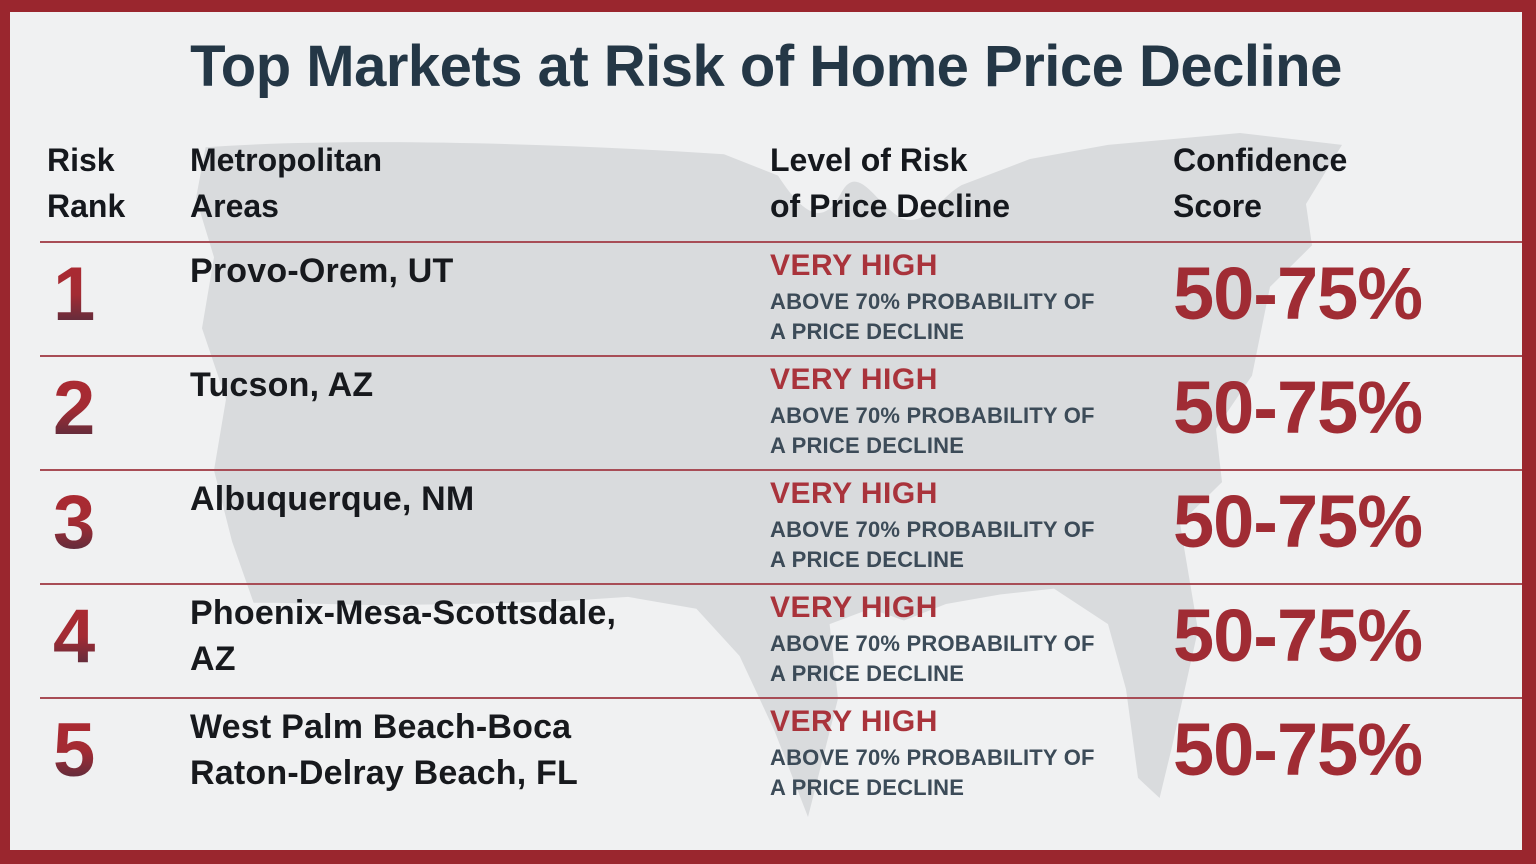 The image size is (1536, 864). Describe the element at coordinates (74, 636) in the screenshot. I see `rank-number: 4` at that location.